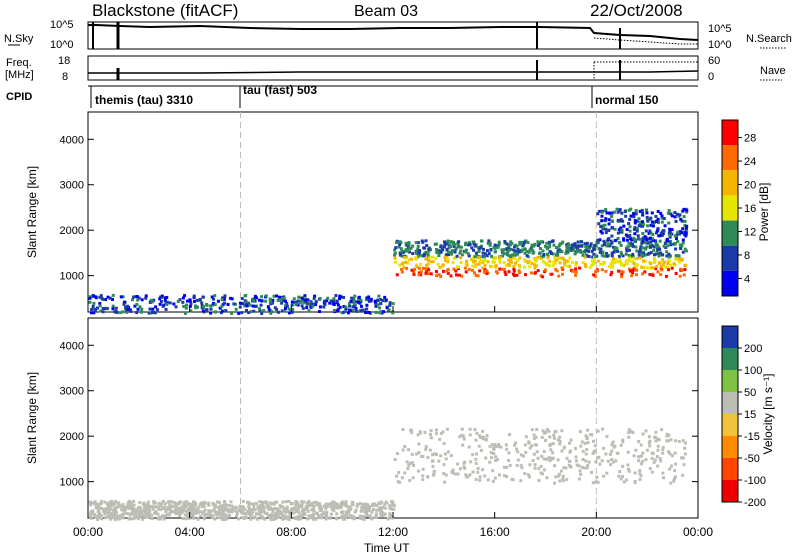 The width and height of the screenshot is (800, 559). Describe the element at coordinates (752, 459) in the screenshot. I see `colorbar-tick-label: -50` at that location.